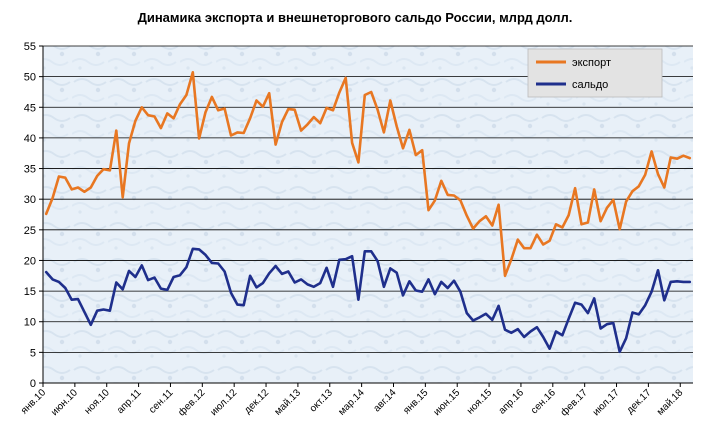 This screenshot has width=710, height=441. What do you see at coordinates (574, 402) in the screenshot?
I see `x-tick-label: фев.17` at bounding box center [574, 402].